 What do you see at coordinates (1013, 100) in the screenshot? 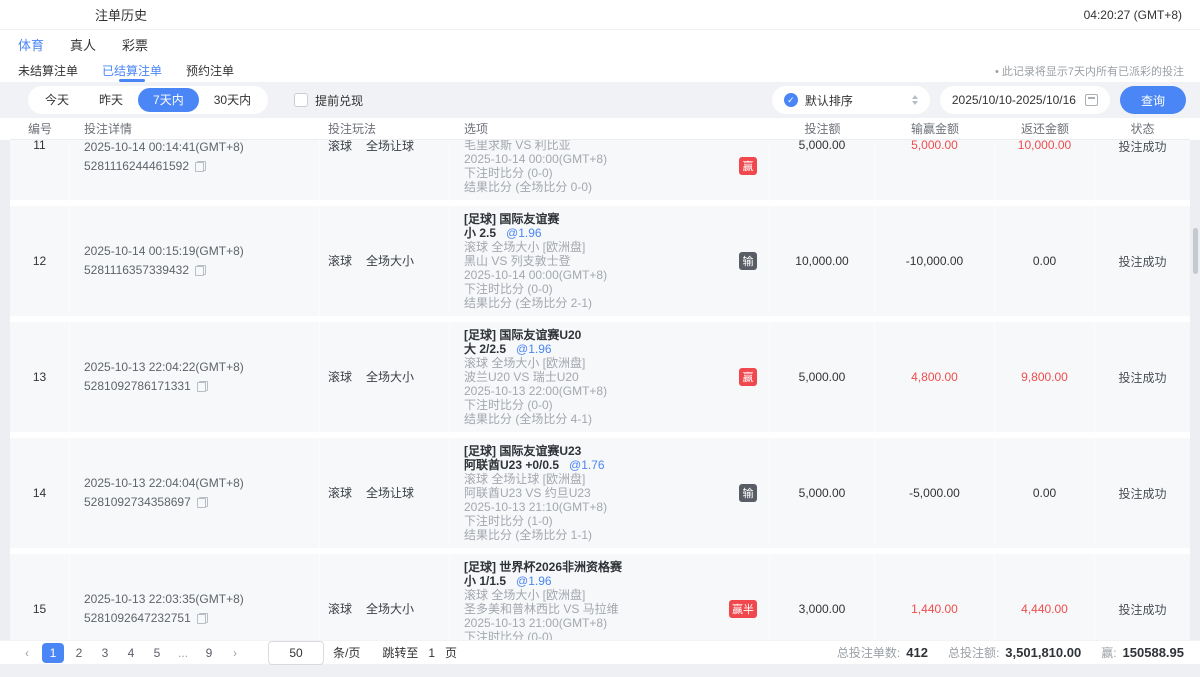
I see `date-range-value: 2025/10/10-2025/10/16` at bounding box center [1013, 100].